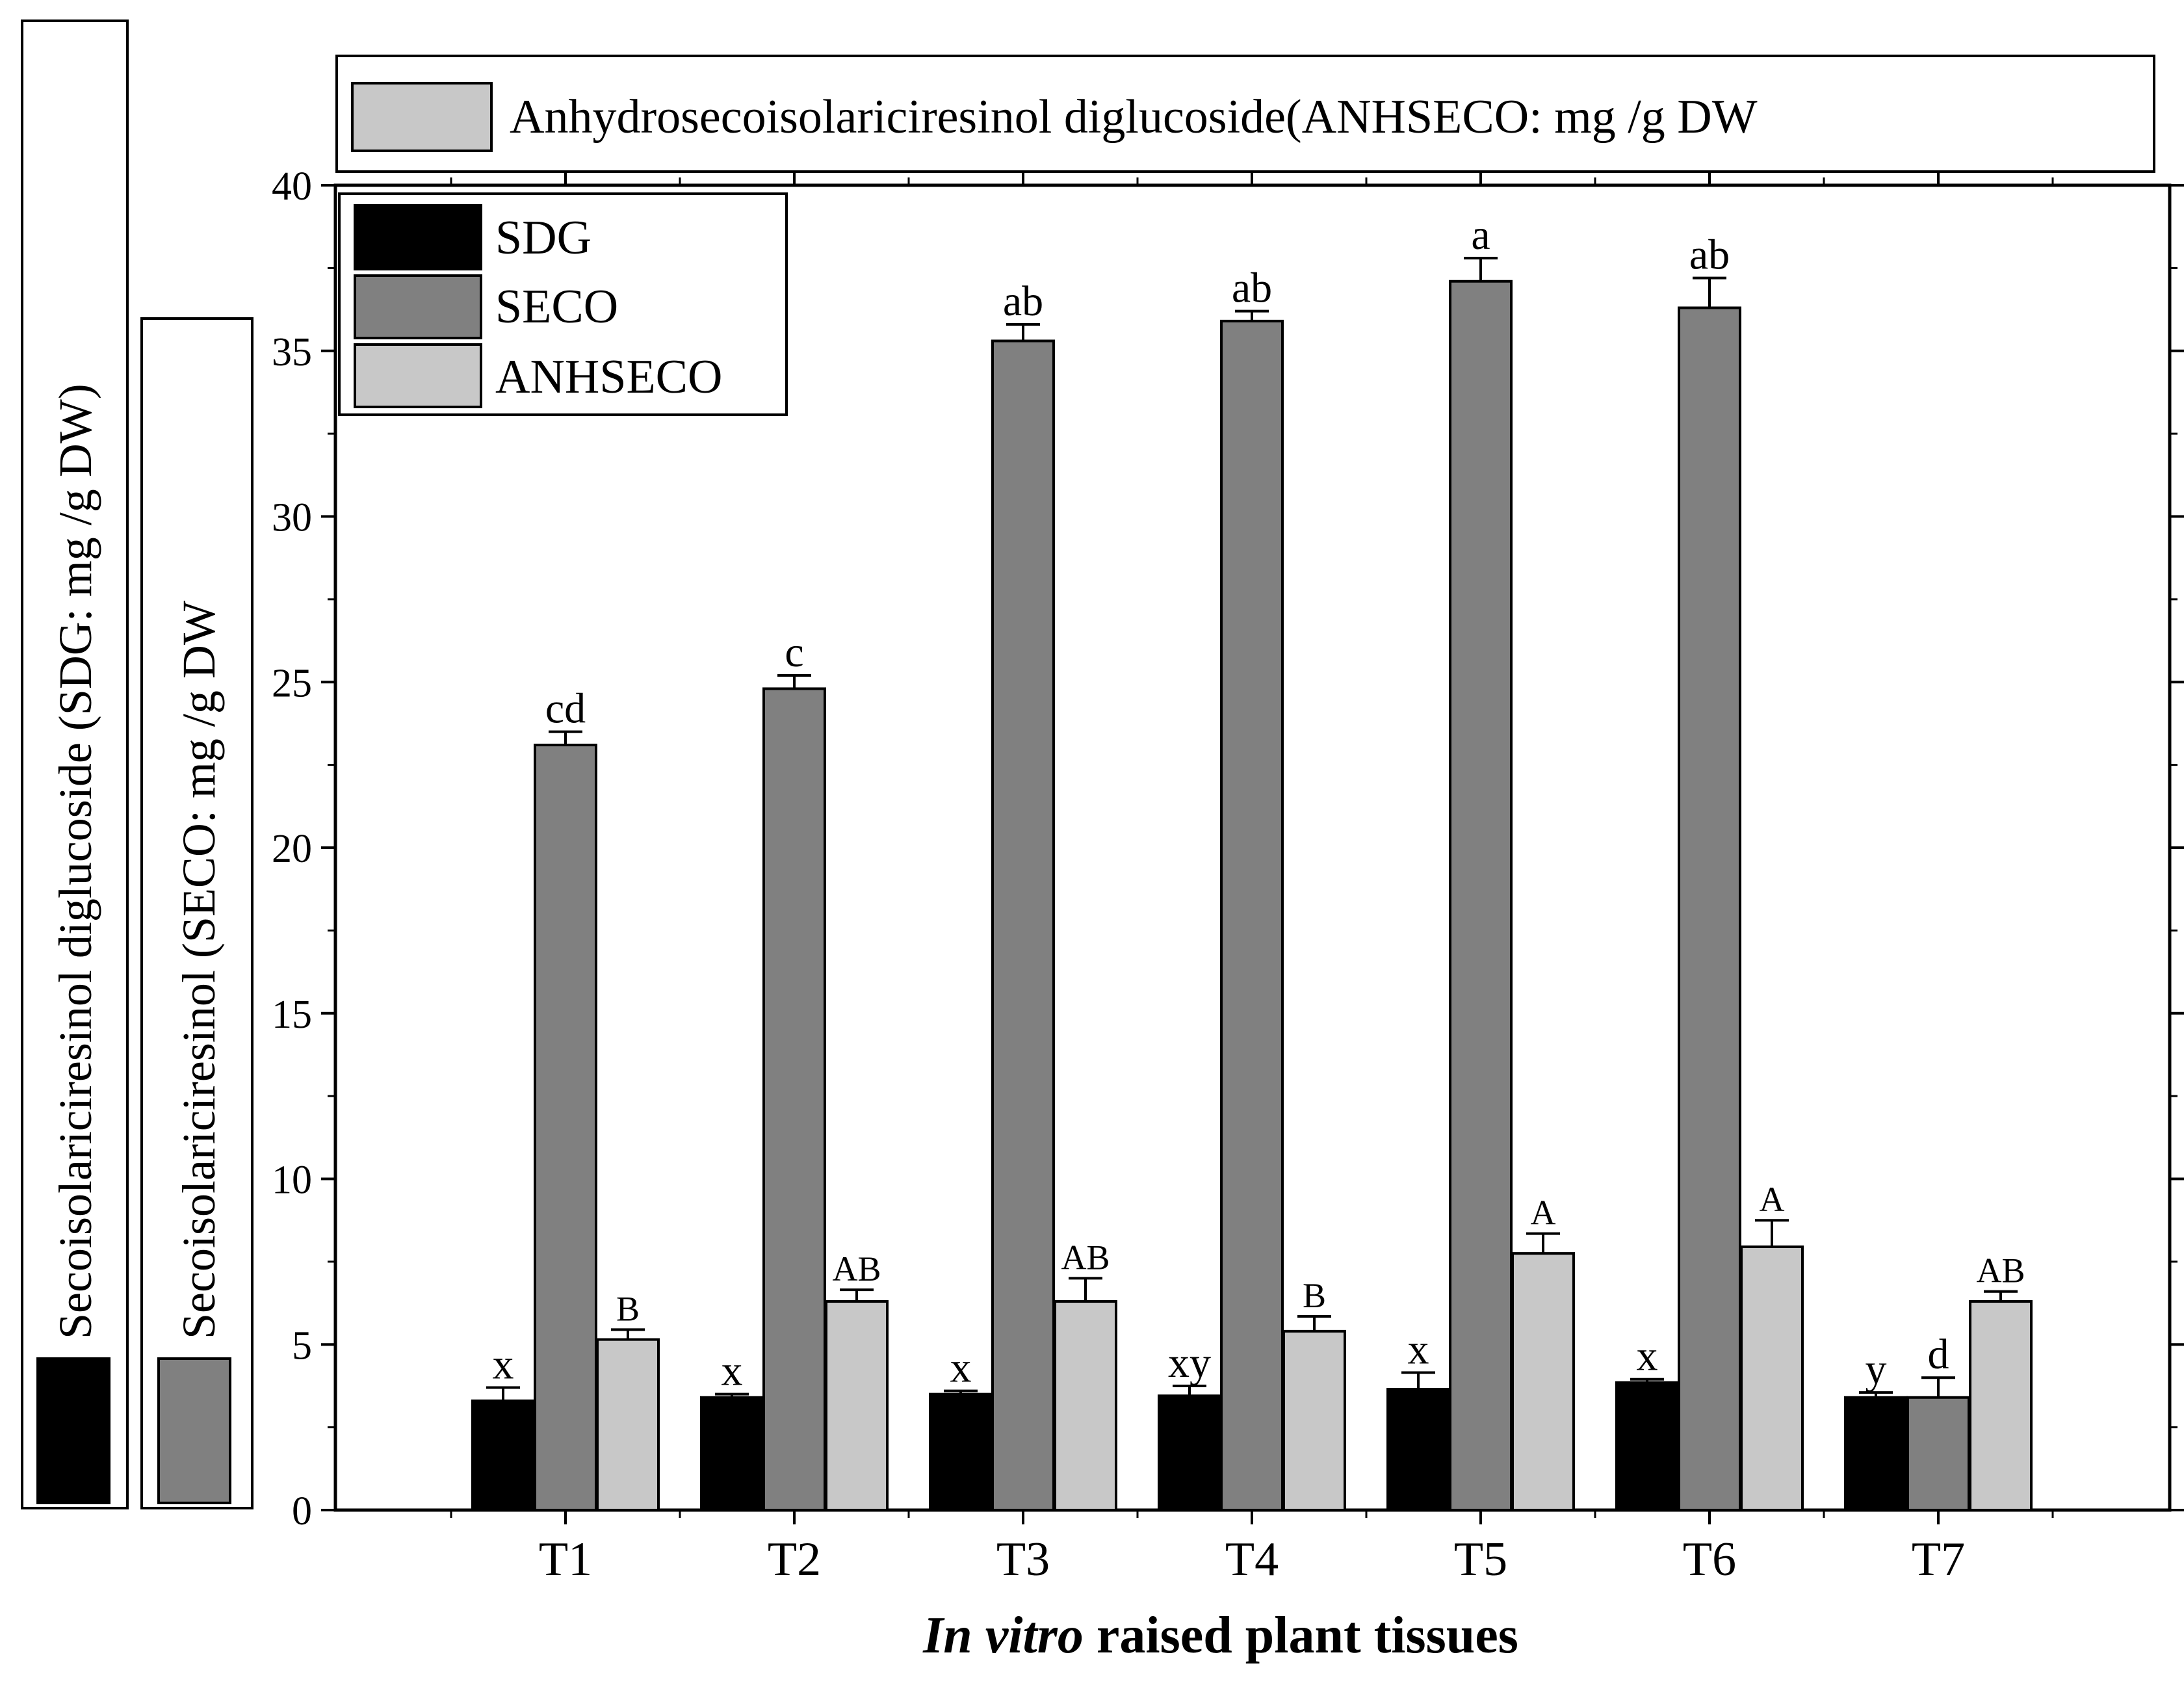 The height and width of the screenshot is (1683, 2184). Describe the element at coordinates (1480, 235) in the screenshot. I see `significance-label-seco: a` at that location.